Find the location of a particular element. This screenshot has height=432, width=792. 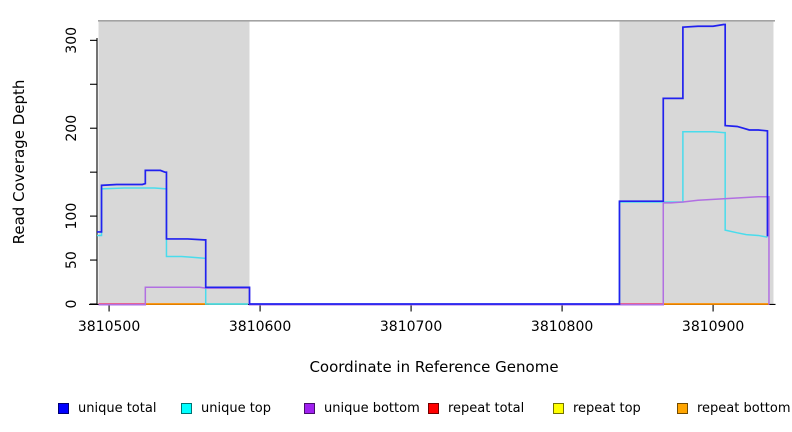

plot-top-border is located at coordinates (436, 21).